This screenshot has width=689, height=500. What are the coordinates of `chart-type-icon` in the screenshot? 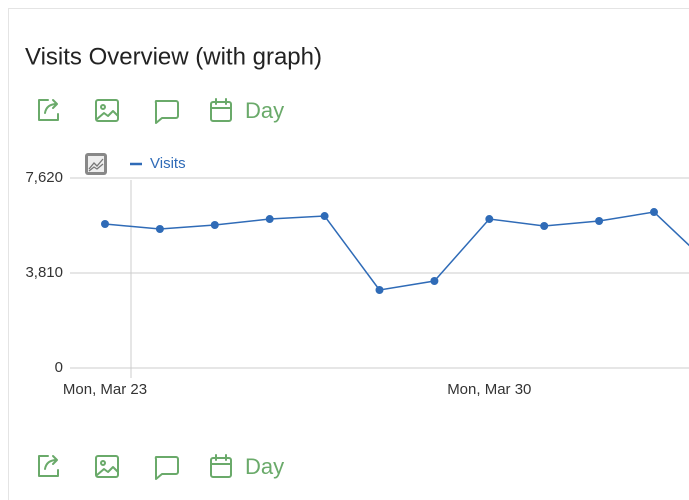 It's located at (96, 164).